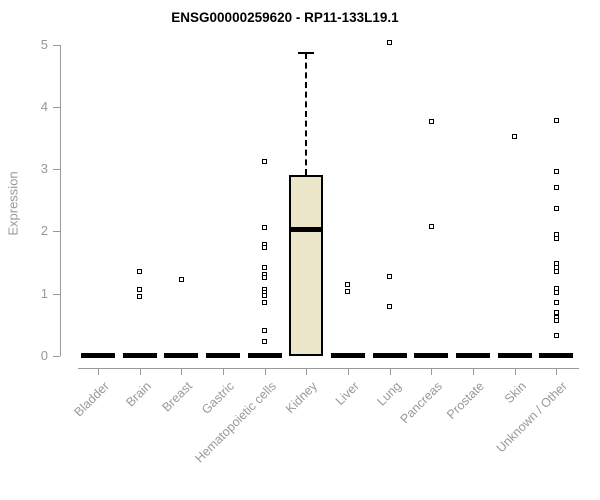  I want to click on box, so click(306, 265).